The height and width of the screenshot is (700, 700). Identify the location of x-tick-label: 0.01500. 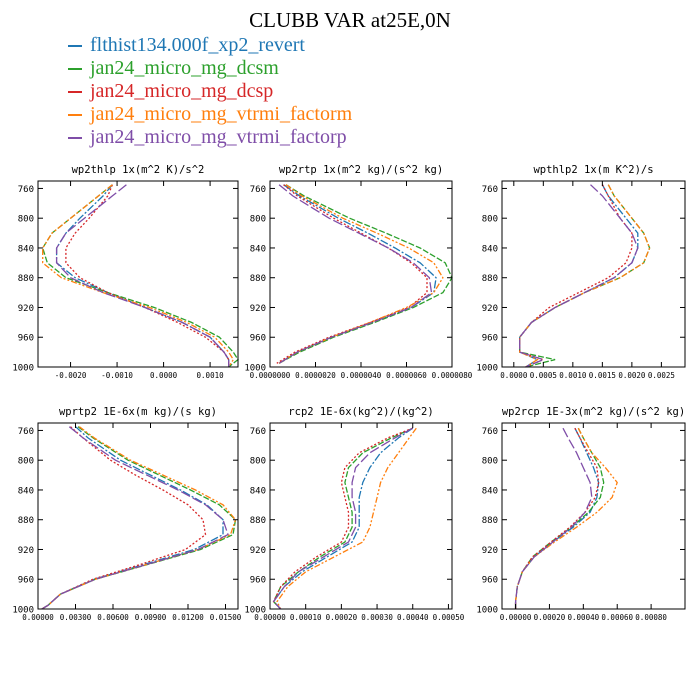
(226, 617).